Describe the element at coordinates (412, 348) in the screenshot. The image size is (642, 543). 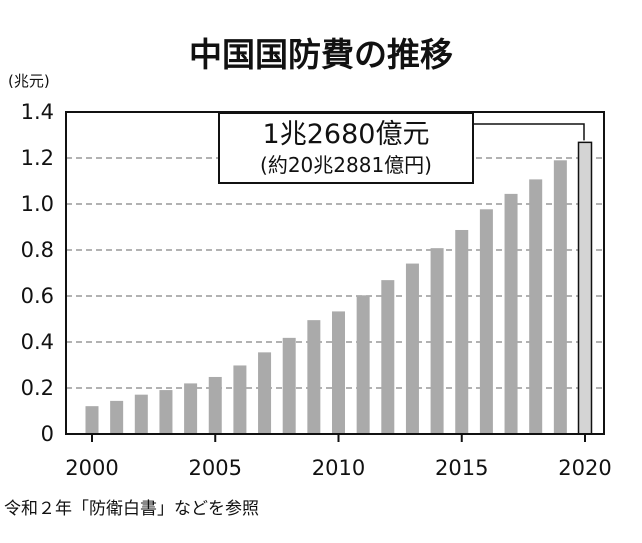
I see `bar-2013` at that location.